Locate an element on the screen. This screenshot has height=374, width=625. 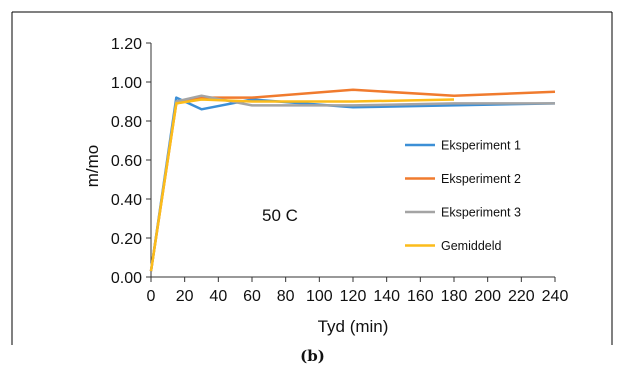
chart-annotation: 50 C is located at coordinates (280, 215).